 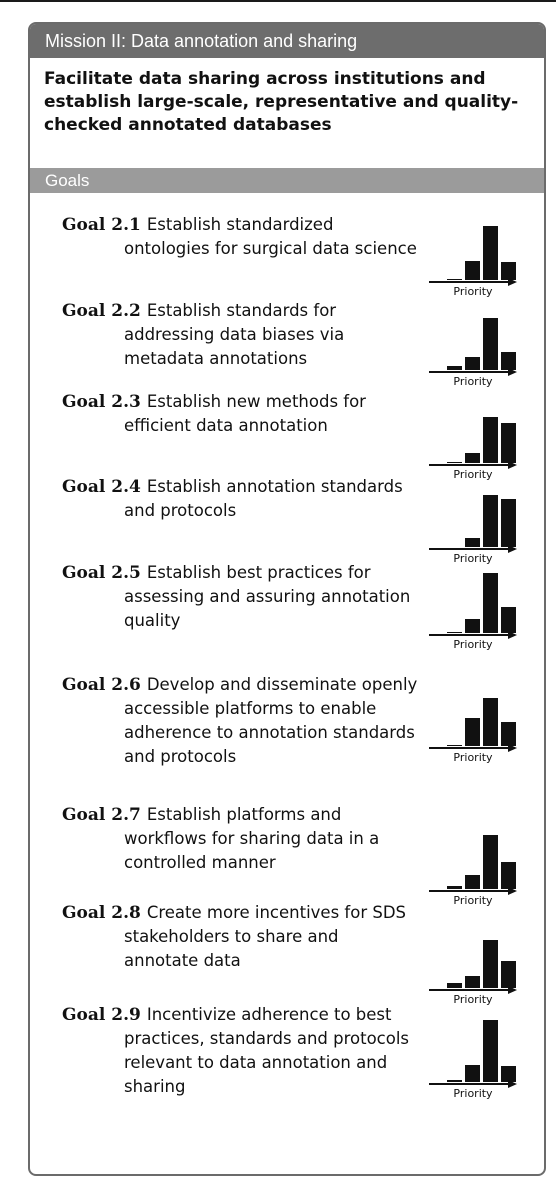 I want to click on goals-header: Goals, so click(x=287, y=180).